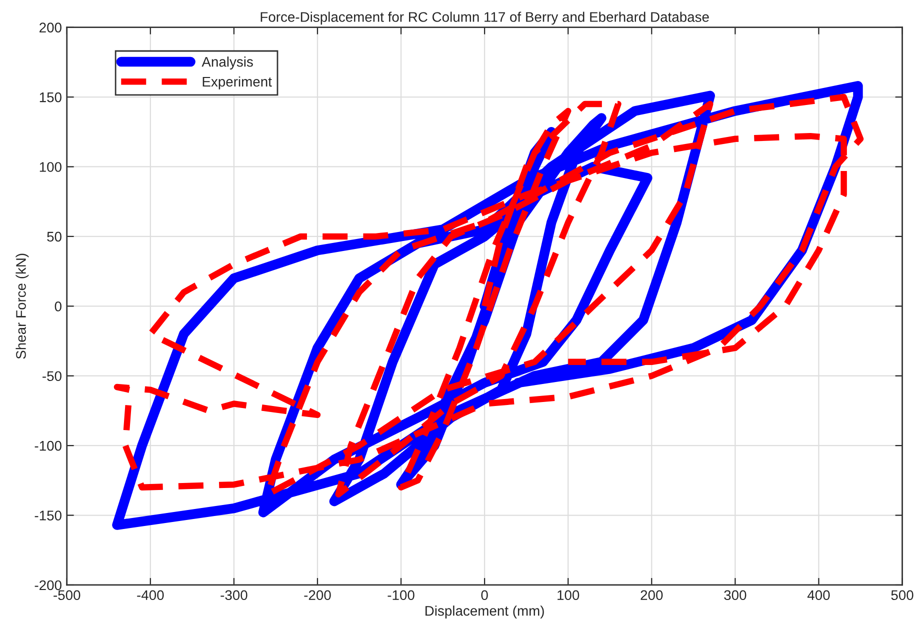 Image resolution: width=916 pixels, height=621 pixels. I want to click on y-tick-label: -100, so click(48, 445).